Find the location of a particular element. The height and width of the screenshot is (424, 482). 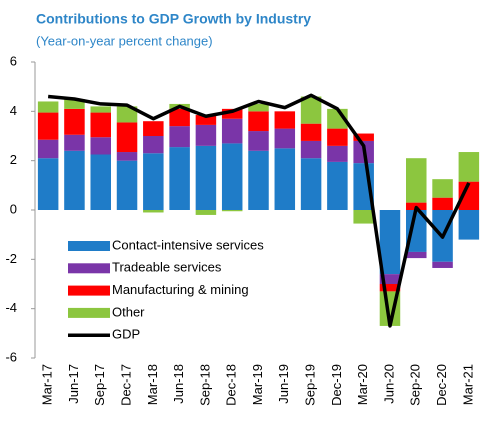

x-tick-label: Mar-17 is located at coordinates (47, 384).